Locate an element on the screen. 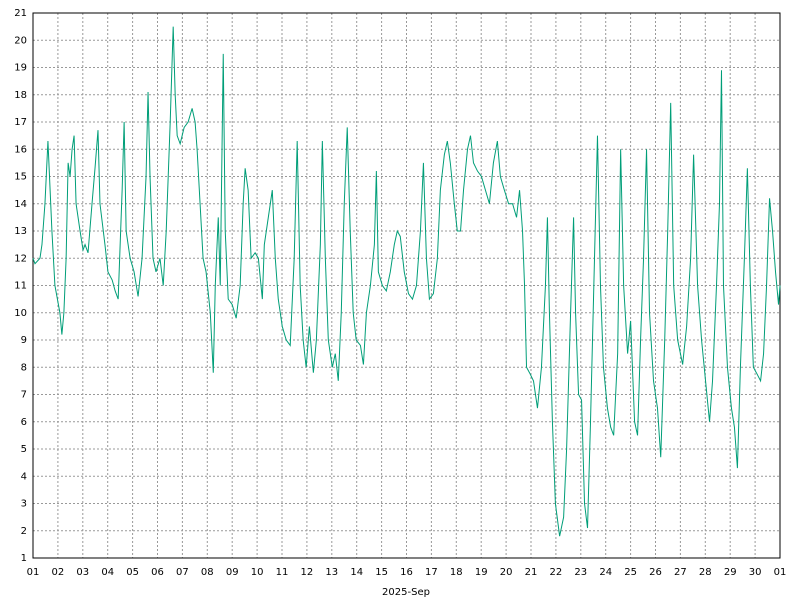  x-tick-label: 07 is located at coordinates (182, 572).